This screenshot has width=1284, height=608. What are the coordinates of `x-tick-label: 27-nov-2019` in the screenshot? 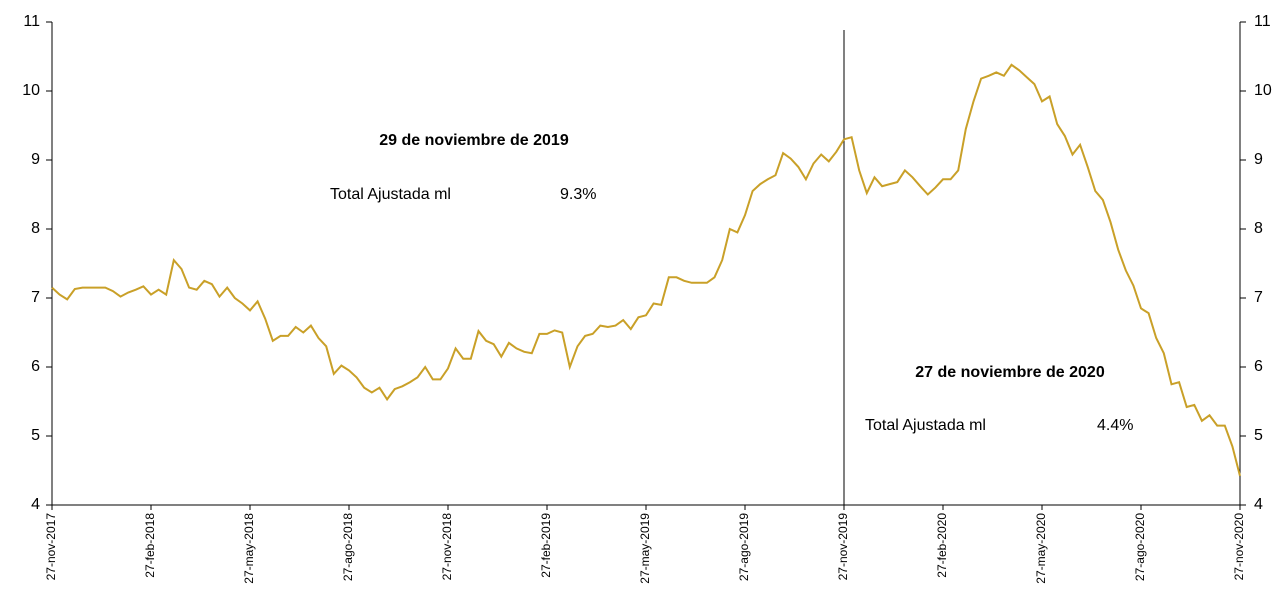 It's located at (843, 547).